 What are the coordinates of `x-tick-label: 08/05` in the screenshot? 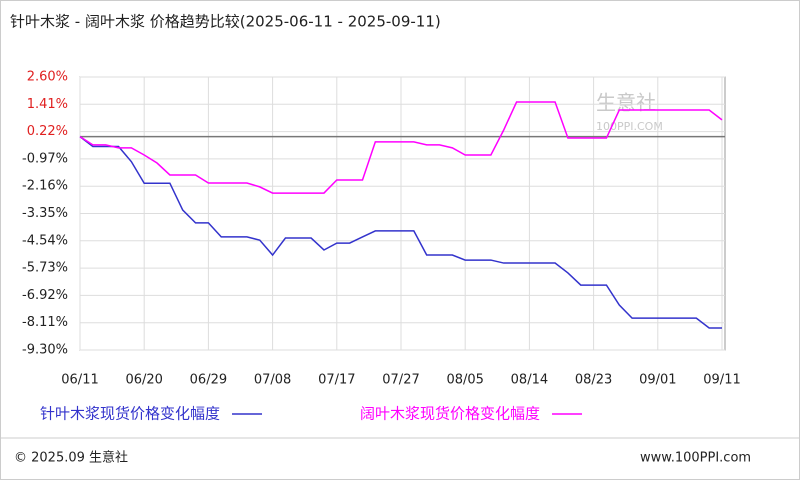 It's located at (464, 380).